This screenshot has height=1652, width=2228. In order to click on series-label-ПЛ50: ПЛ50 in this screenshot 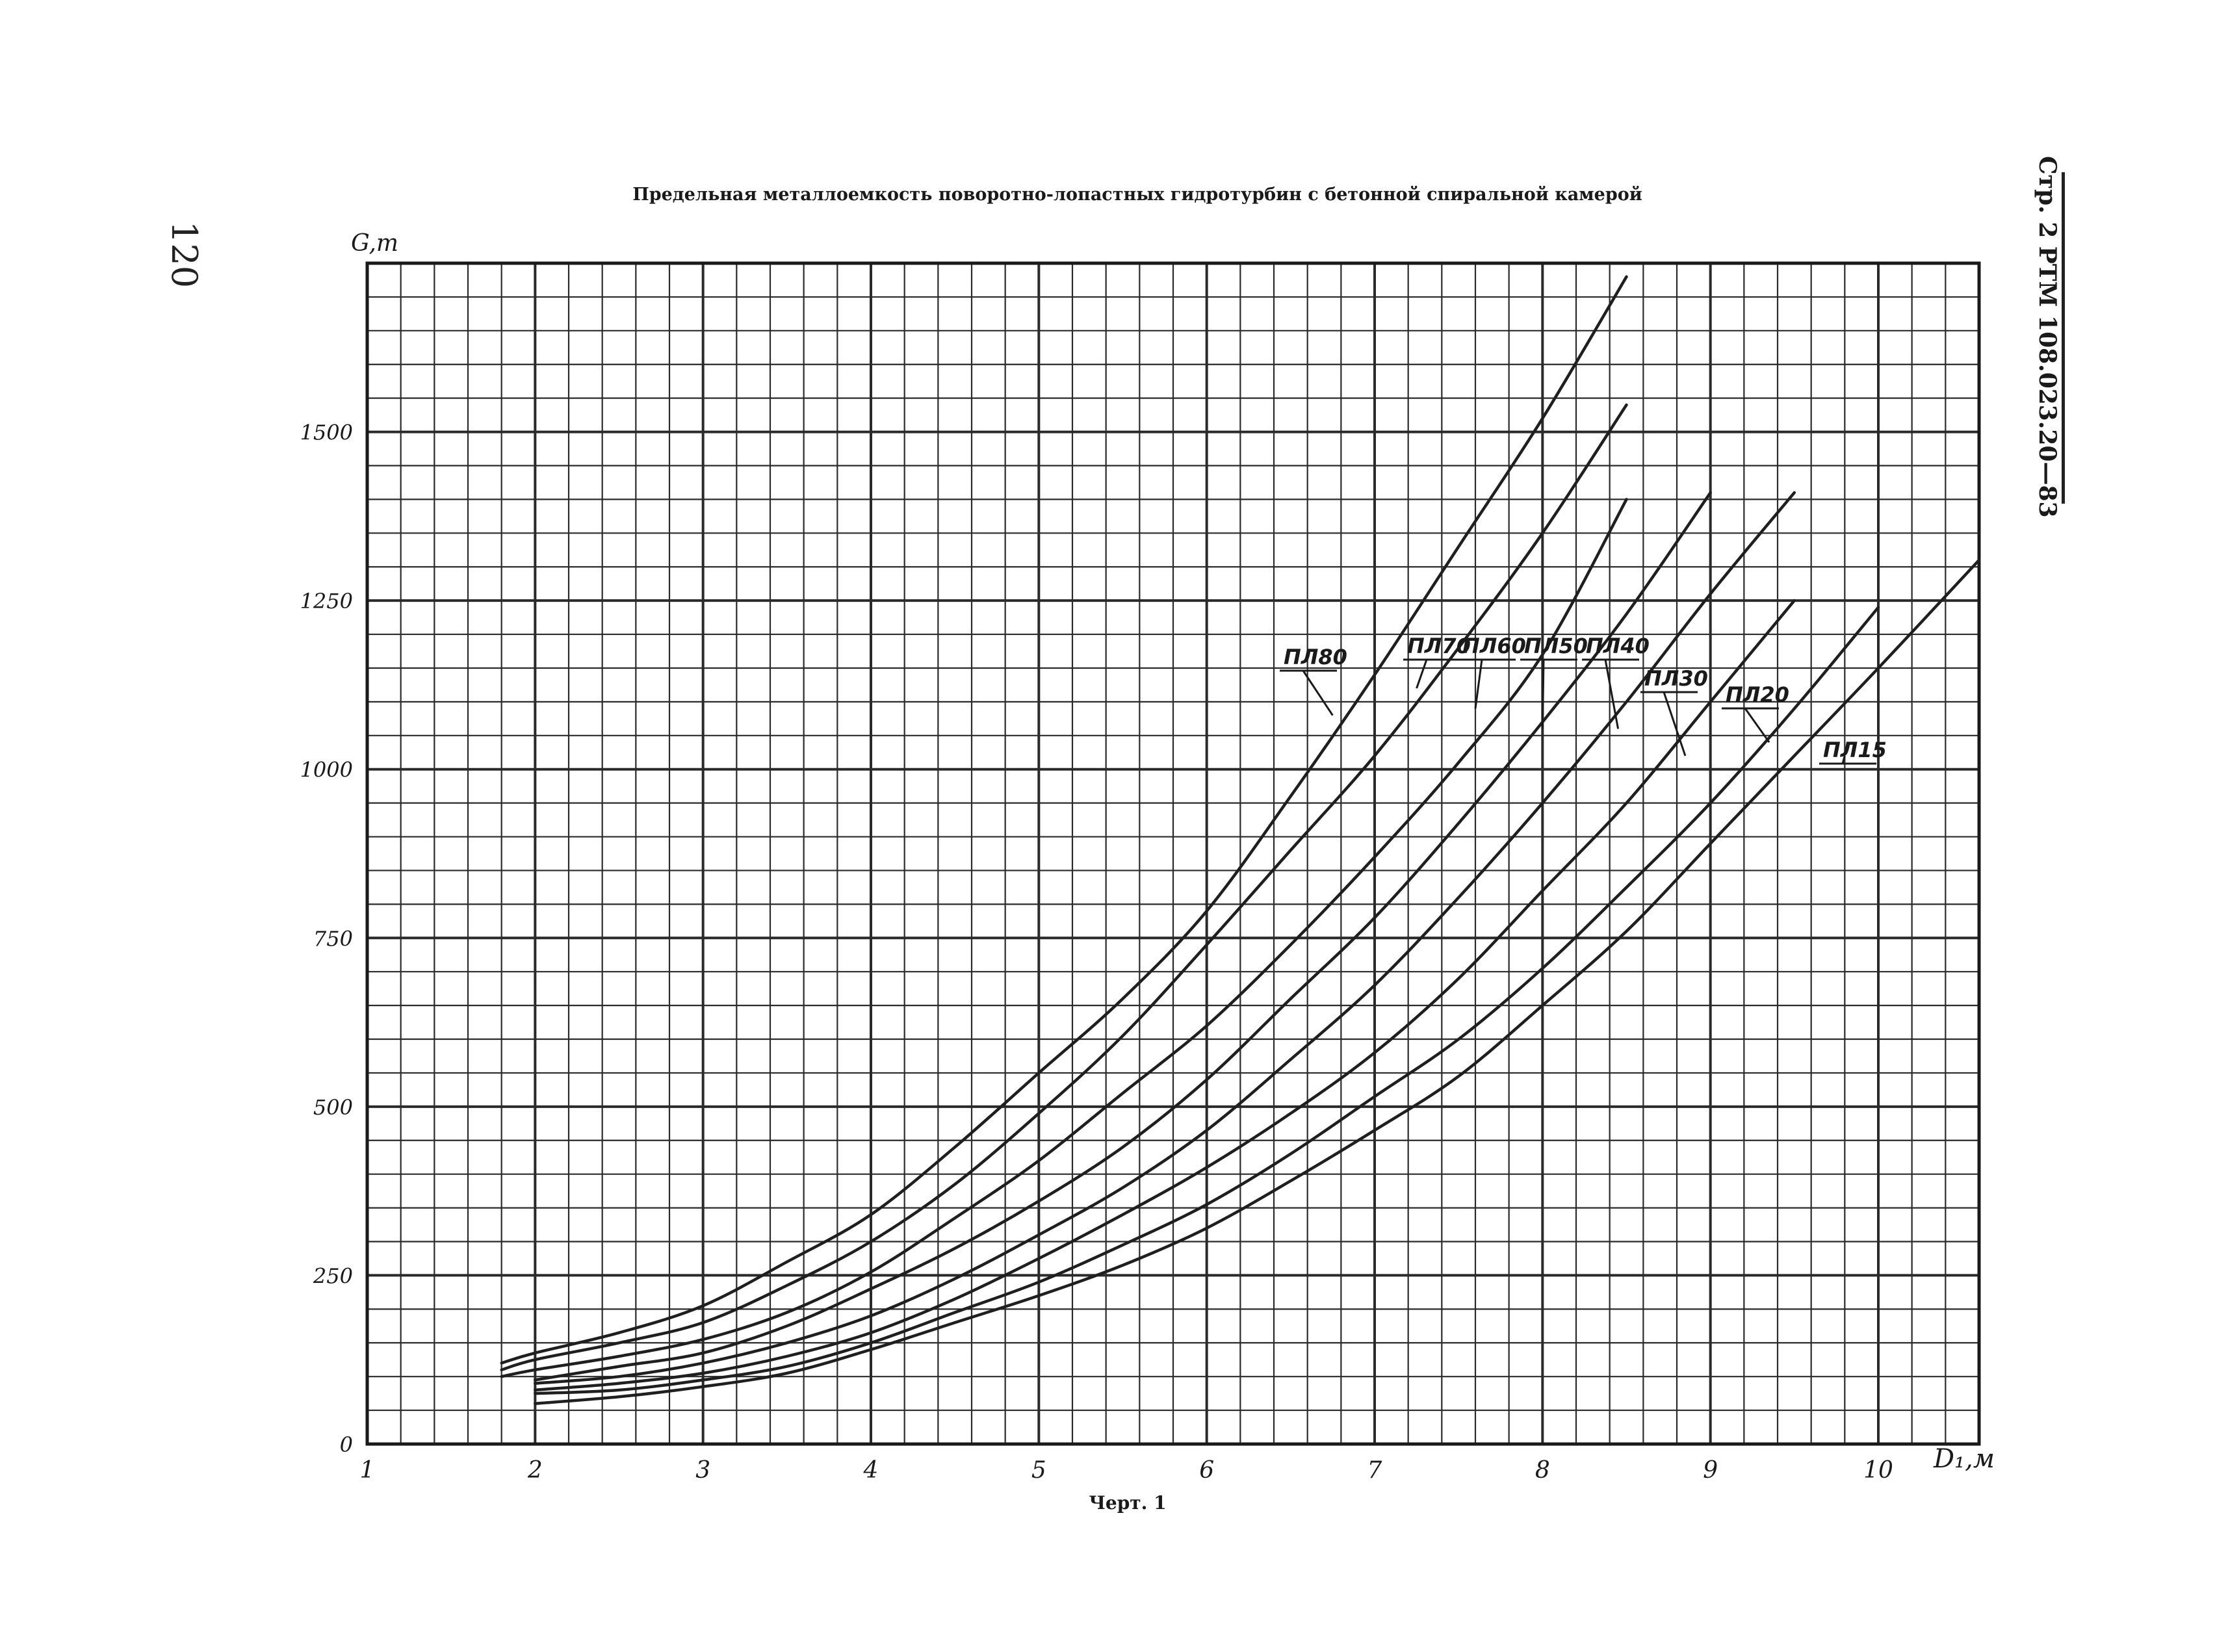, I will do `click(1556, 646)`.